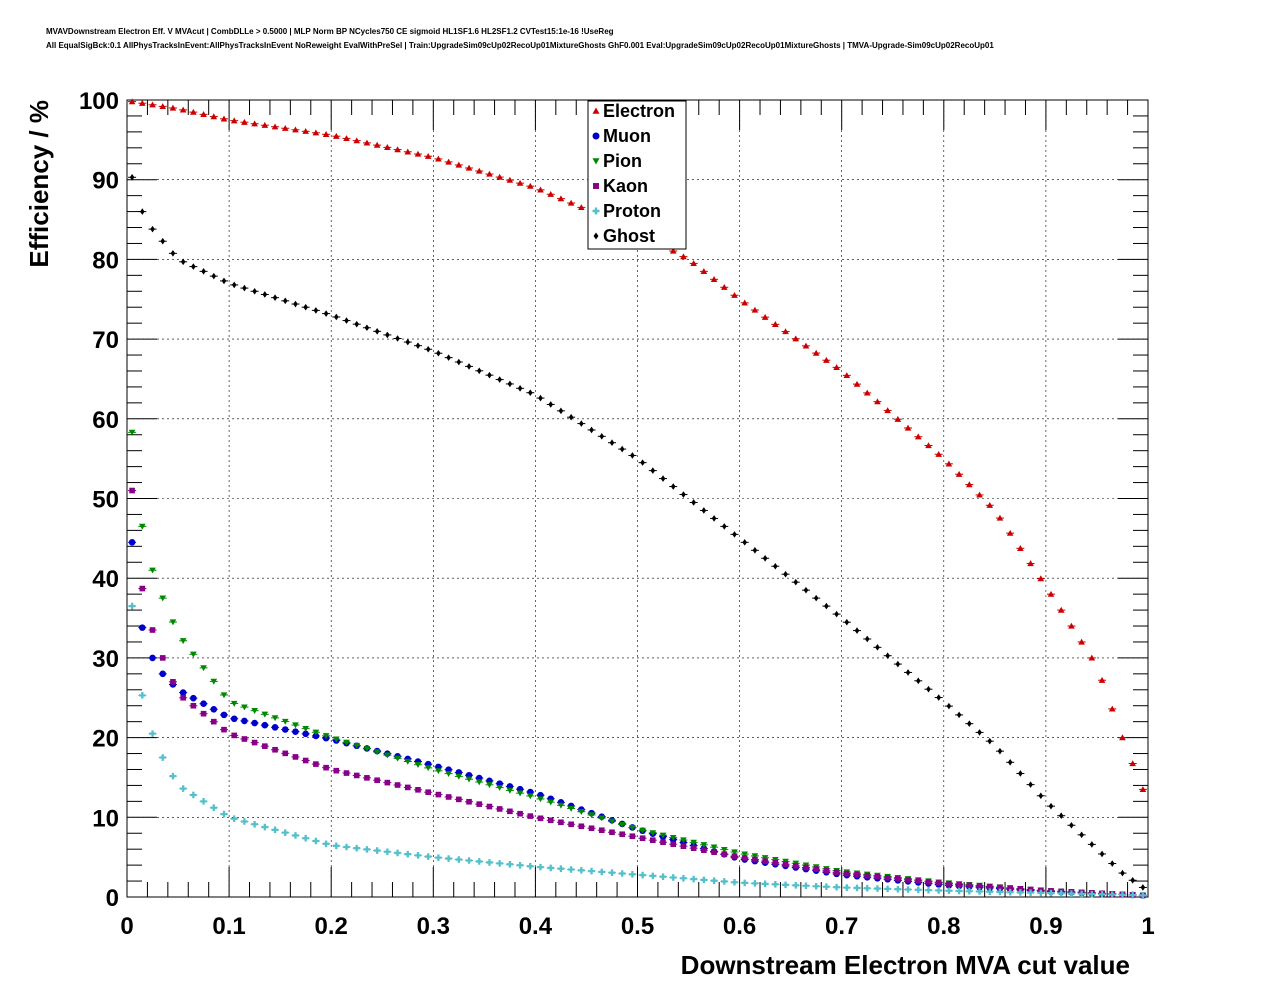 Image resolution: width=1276 pixels, height=996 pixels. Describe the element at coordinates (622, 161) in the screenshot. I see `legend-label: Pion` at that location.